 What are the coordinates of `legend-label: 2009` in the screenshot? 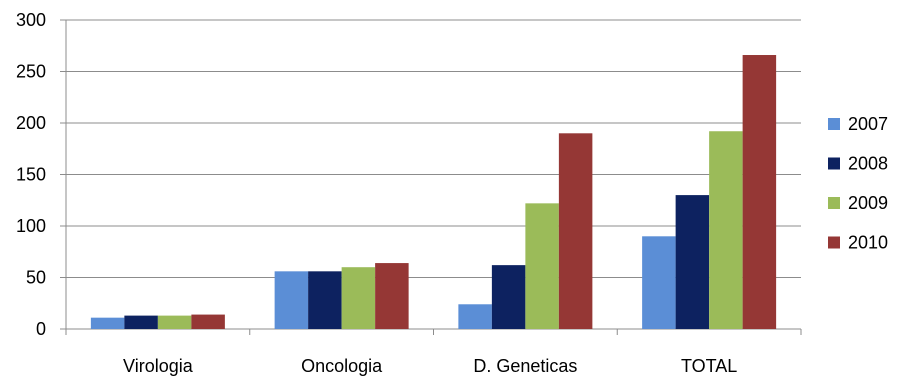 It's located at (868, 203).